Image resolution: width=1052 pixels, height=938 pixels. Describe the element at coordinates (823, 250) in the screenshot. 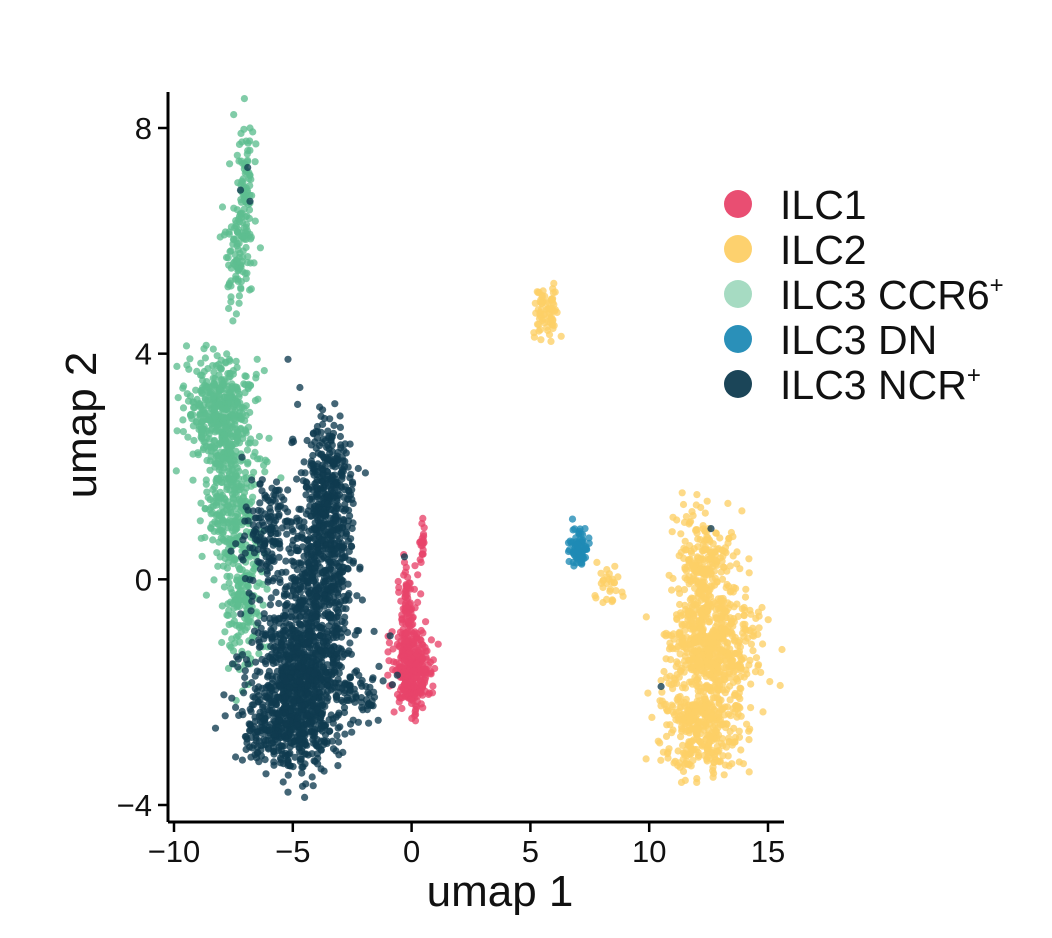

I see `legend-label: ILC2` at that location.